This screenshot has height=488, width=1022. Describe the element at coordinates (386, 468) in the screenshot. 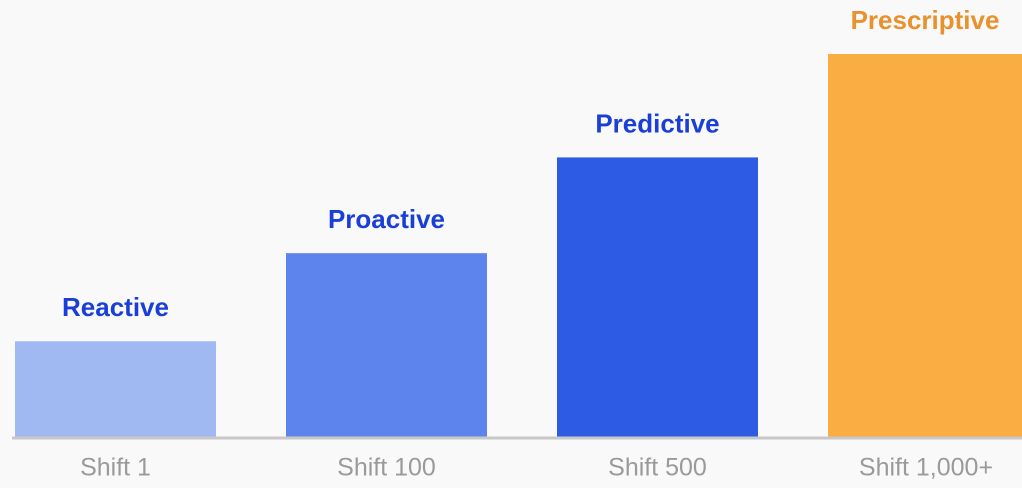

I see `x-tick-label: Shift 100` at that location.